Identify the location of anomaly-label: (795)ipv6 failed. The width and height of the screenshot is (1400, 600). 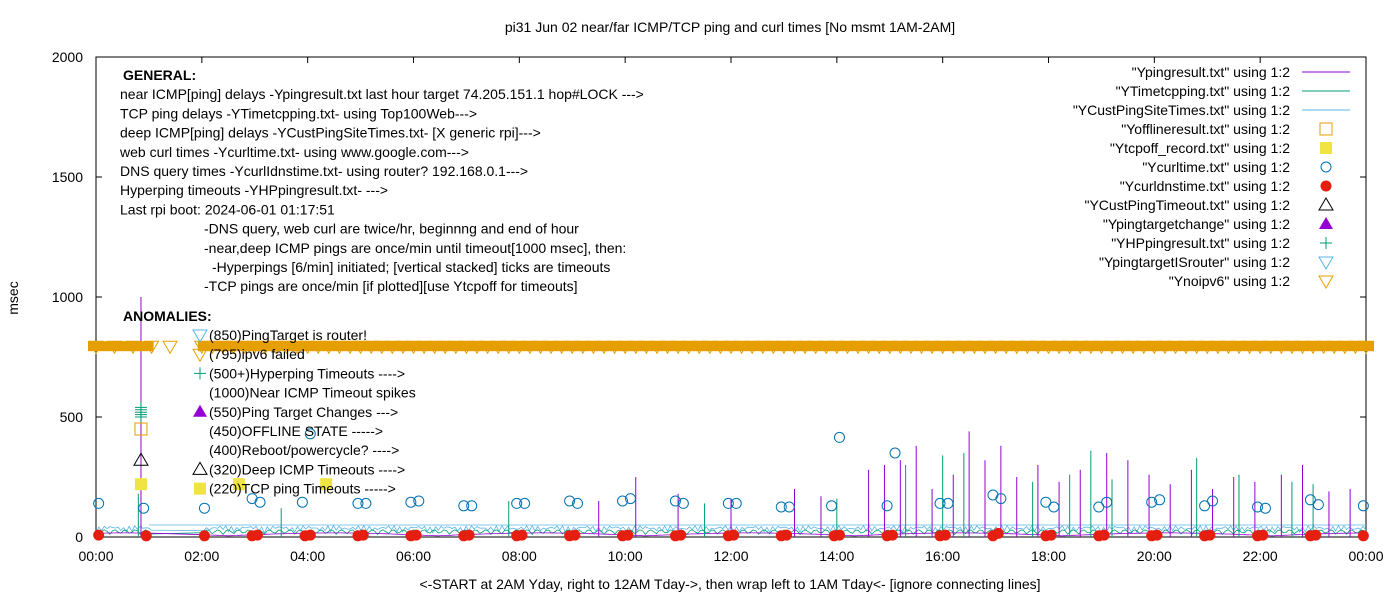
(257, 354).